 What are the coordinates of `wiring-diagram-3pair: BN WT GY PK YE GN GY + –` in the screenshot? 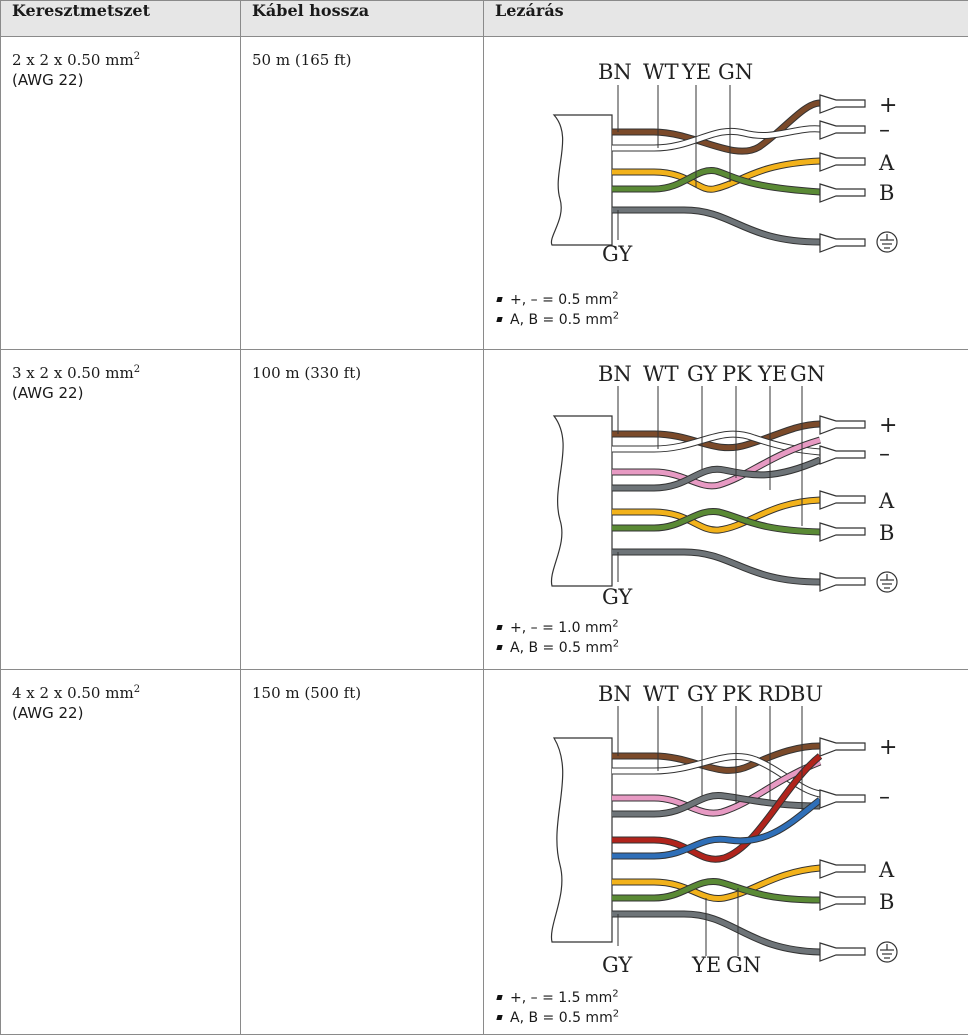 It's located at (724, 485).